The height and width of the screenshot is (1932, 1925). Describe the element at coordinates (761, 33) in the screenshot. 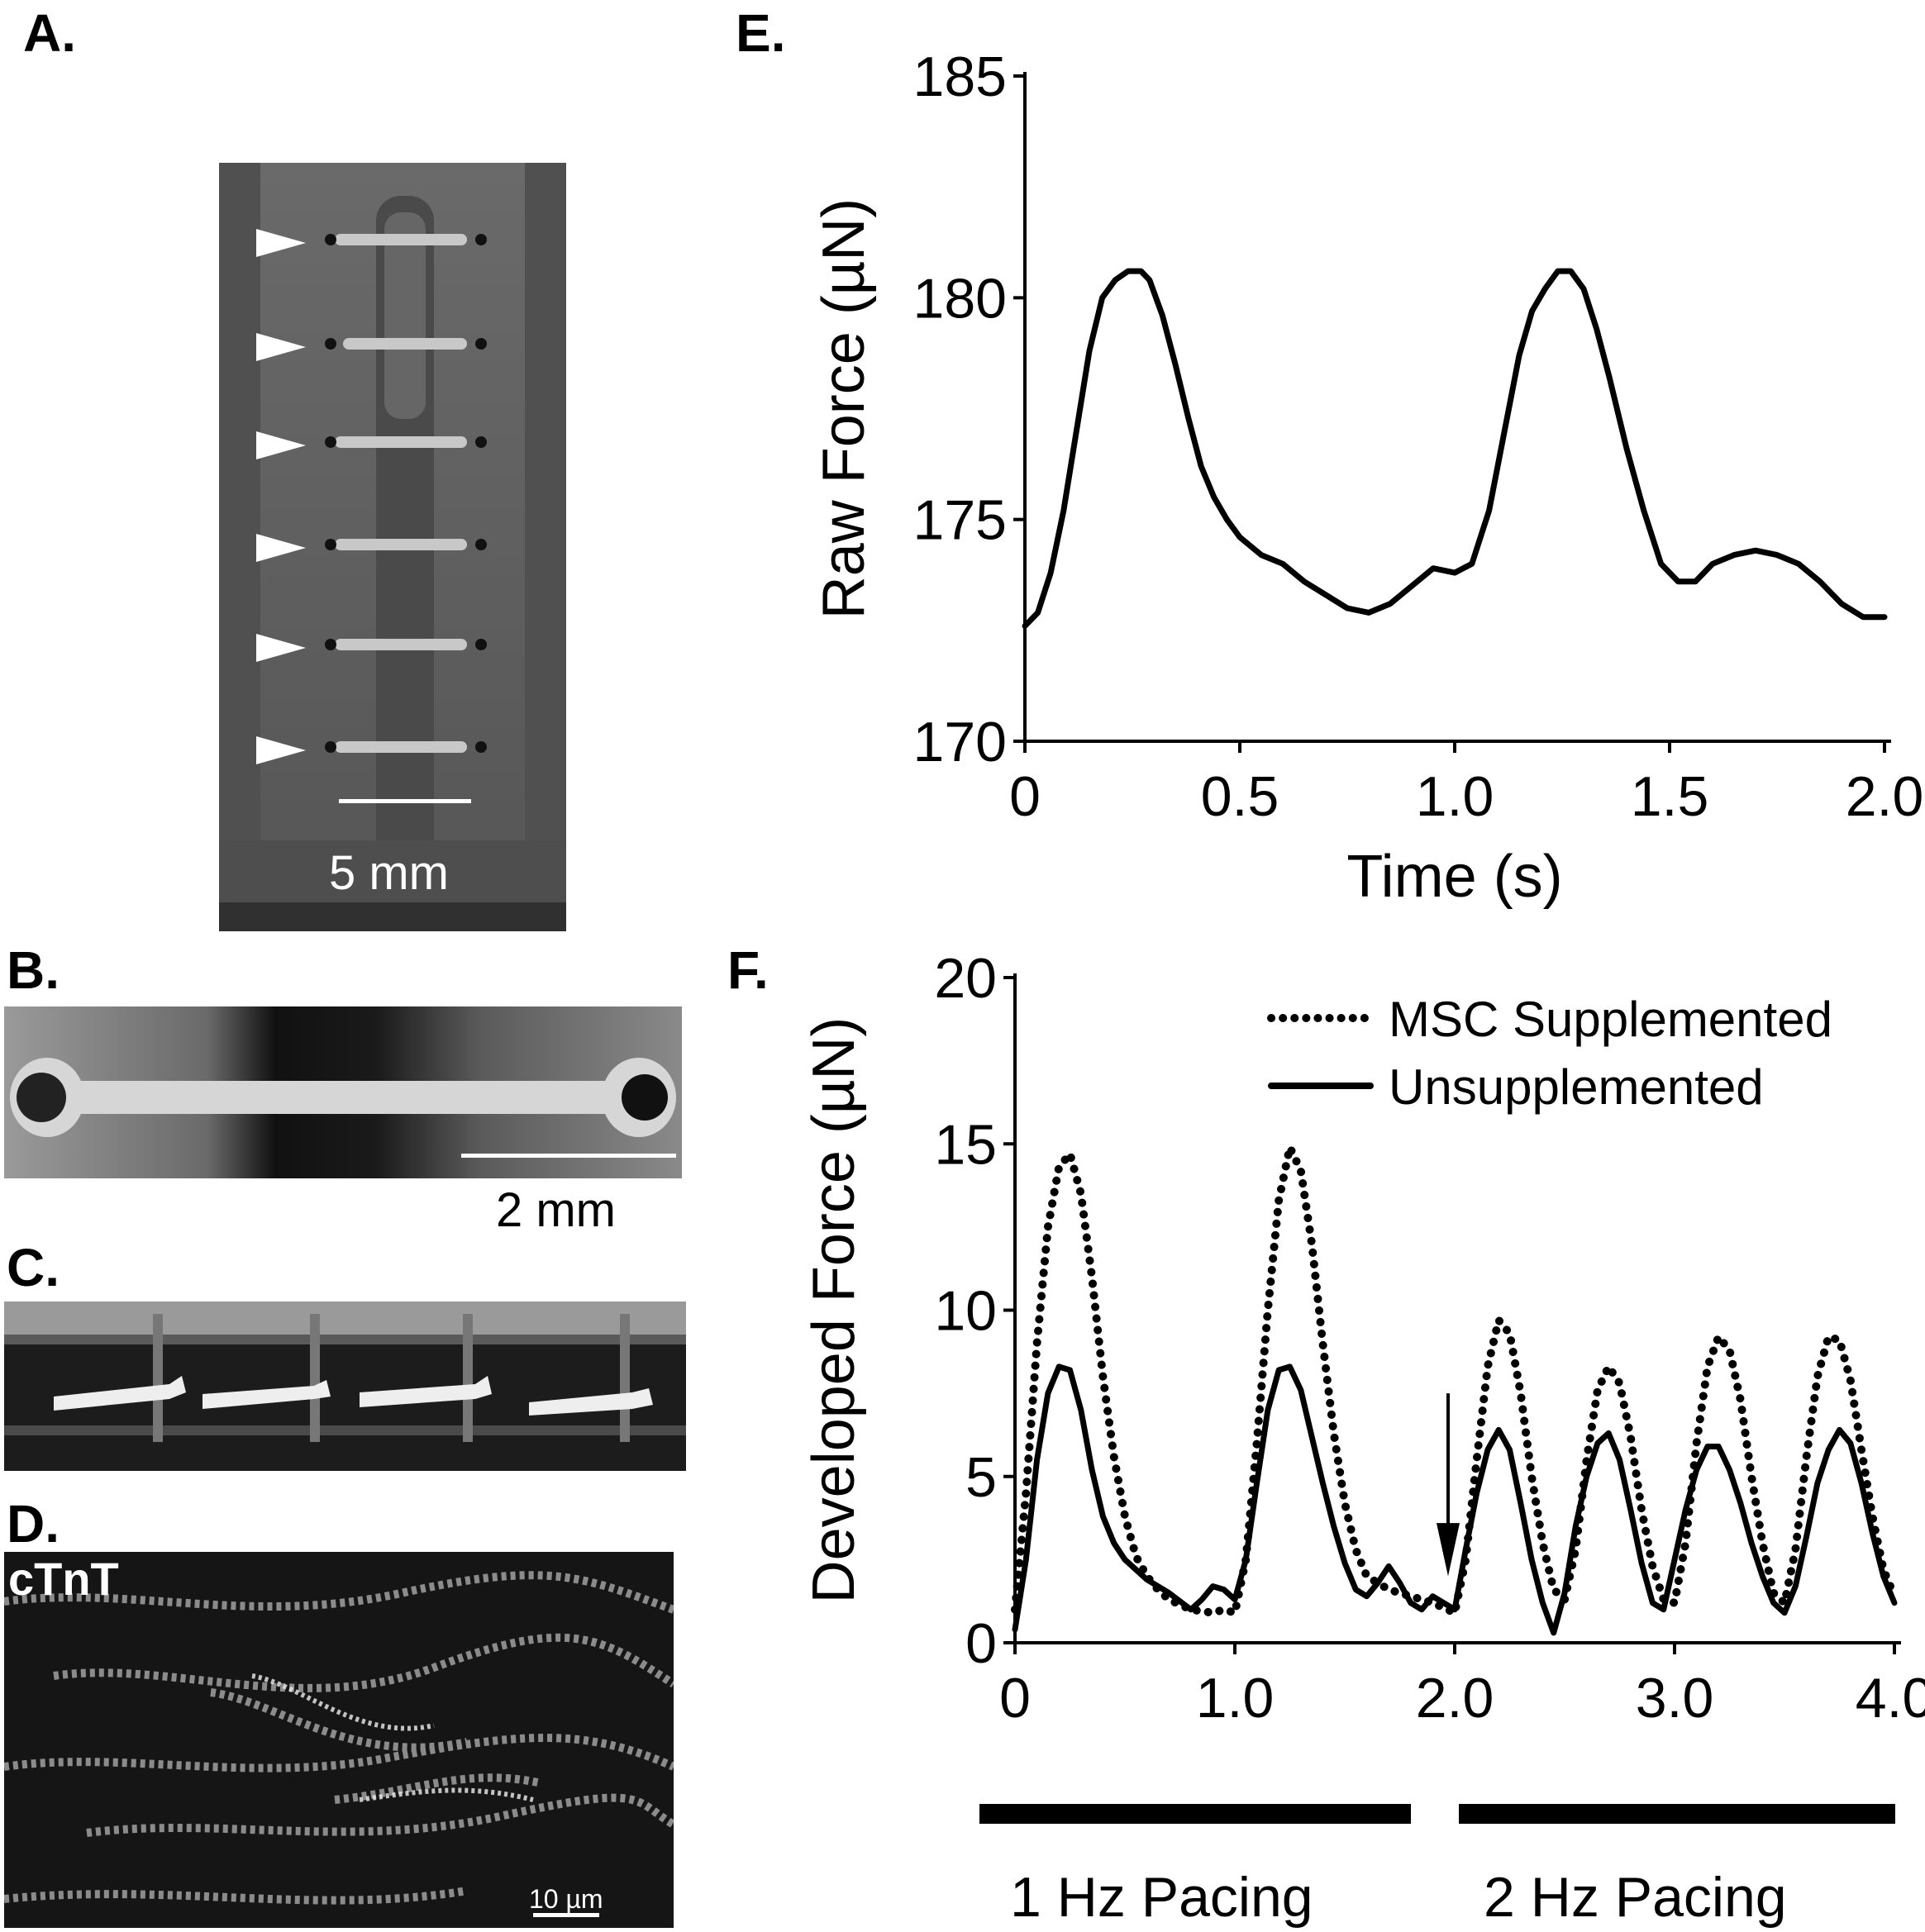

I see `panel-e-letter: E.` at that location.